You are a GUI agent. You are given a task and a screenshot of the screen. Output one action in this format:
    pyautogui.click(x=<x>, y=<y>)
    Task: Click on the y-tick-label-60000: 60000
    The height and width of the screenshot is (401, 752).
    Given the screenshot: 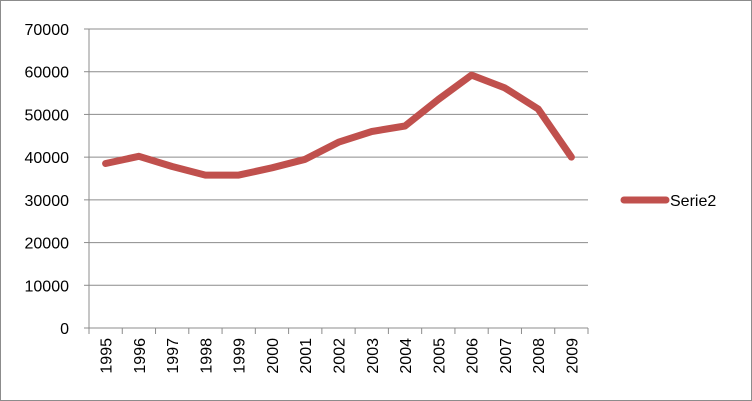 What is the action you would take?
    pyautogui.click(x=47, y=73)
    